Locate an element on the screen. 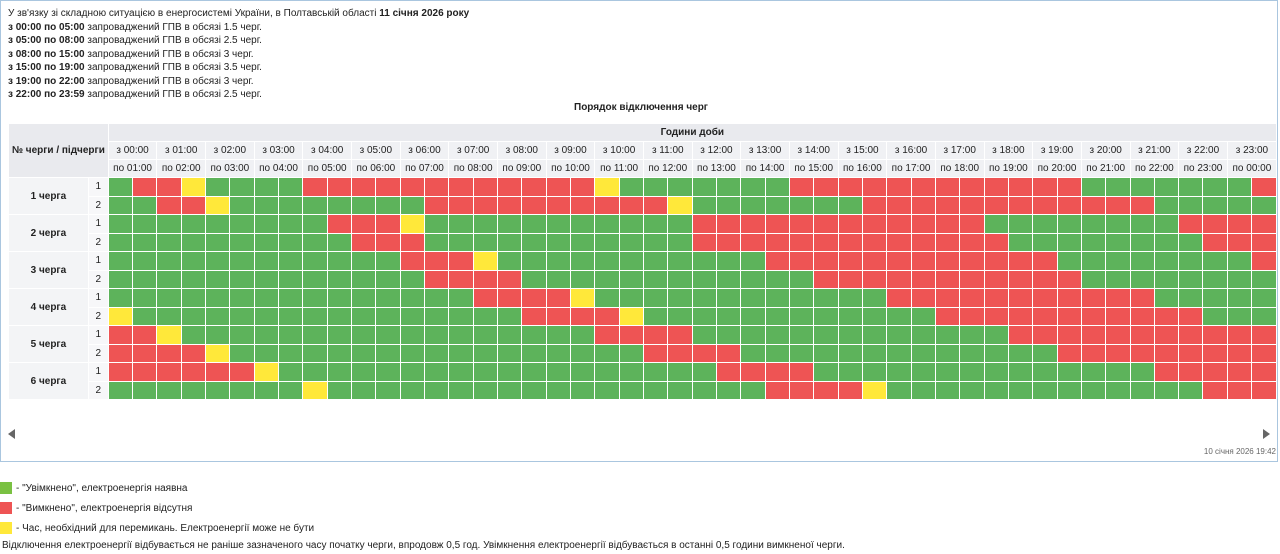 Image resolution: width=1280 pixels, height=554 pixels. legend-text: - "Вимкнено", електроенергія відсутня is located at coordinates (104, 508).